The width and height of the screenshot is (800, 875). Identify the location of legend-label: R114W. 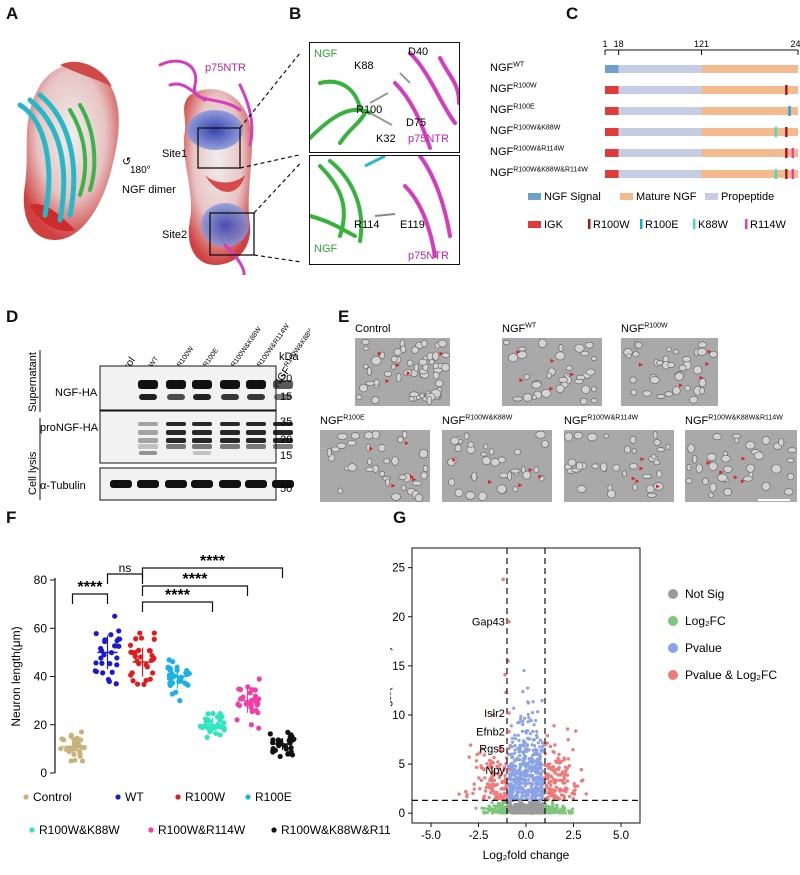
(768, 225).